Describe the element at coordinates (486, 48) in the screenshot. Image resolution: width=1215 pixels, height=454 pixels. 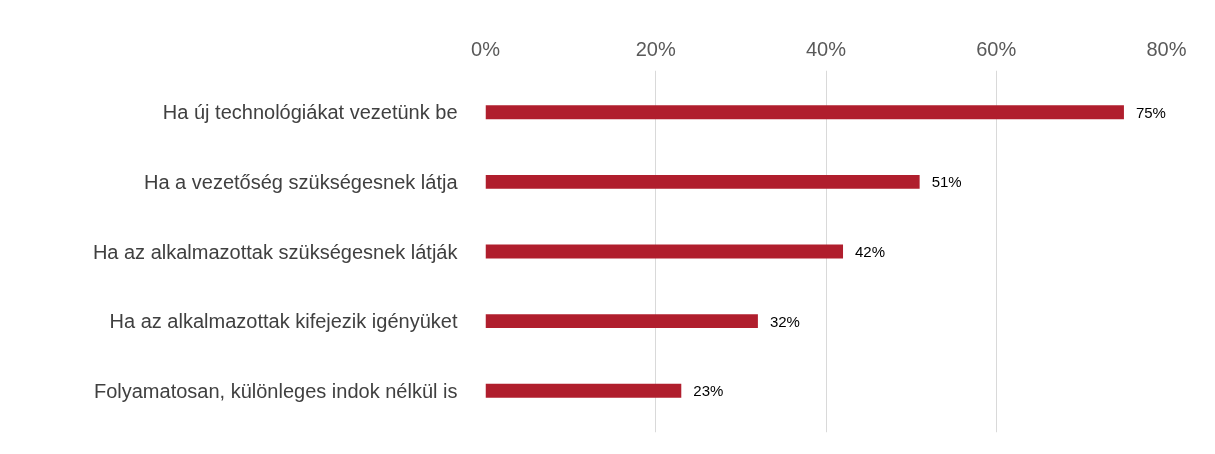
I see `x-tick-label: 0%` at that location.